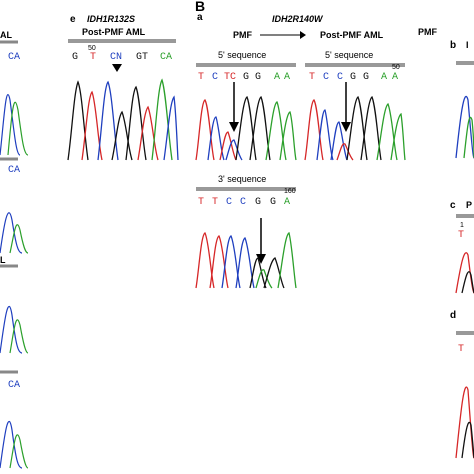 The image size is (474, 474). I want to click on panel-e-base-3: CN, so click(116, 57).